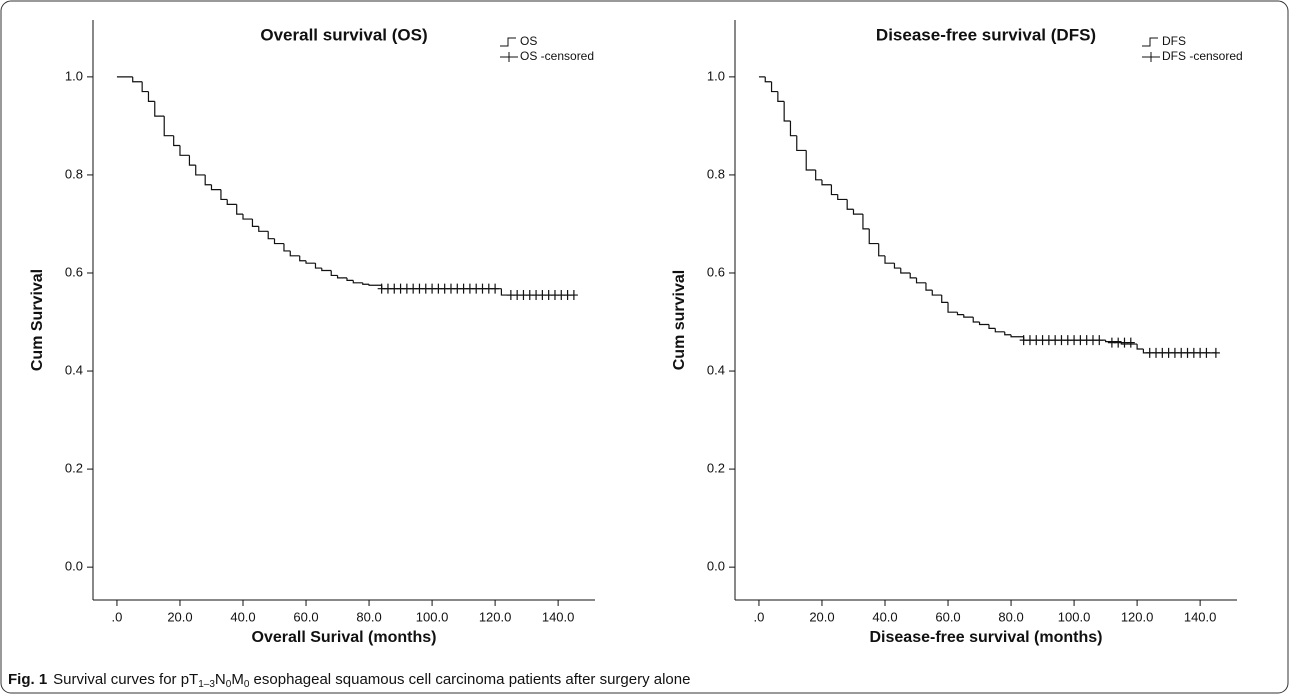 This screenshot has width=1290, height=695. Describe the element at coordinates (27, 679) in the screenshot. I see `caption-label: Fig. 1` at that location.